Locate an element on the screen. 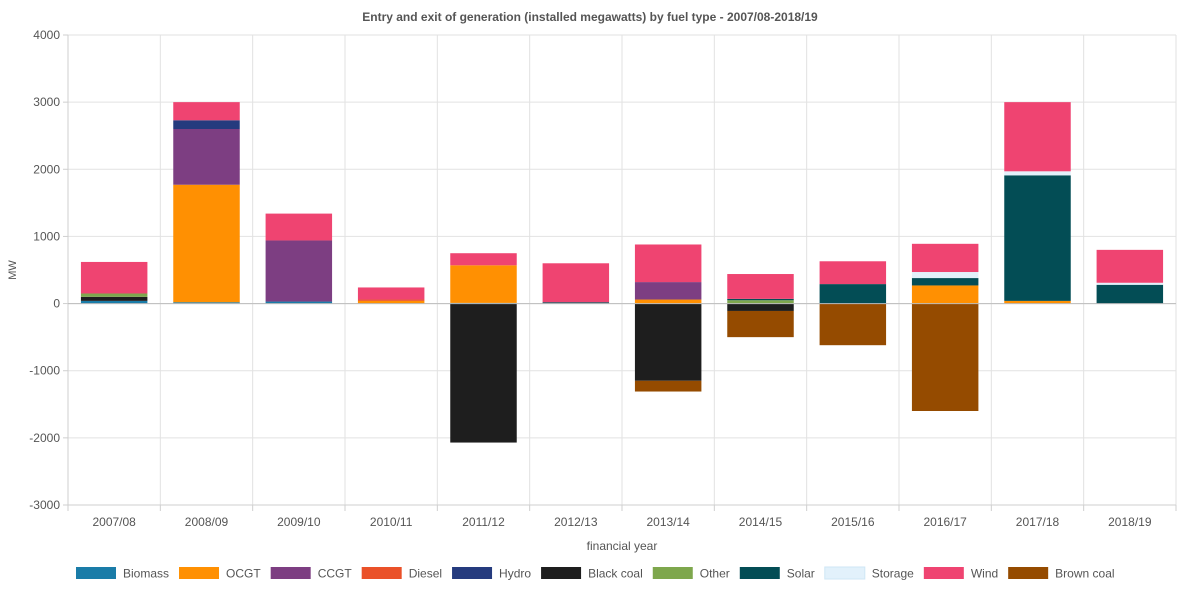 This screenshot has height=595, width=1180. bar-segment-wind: Wind 2011/12: 180 is located at coordinates (483, 259).